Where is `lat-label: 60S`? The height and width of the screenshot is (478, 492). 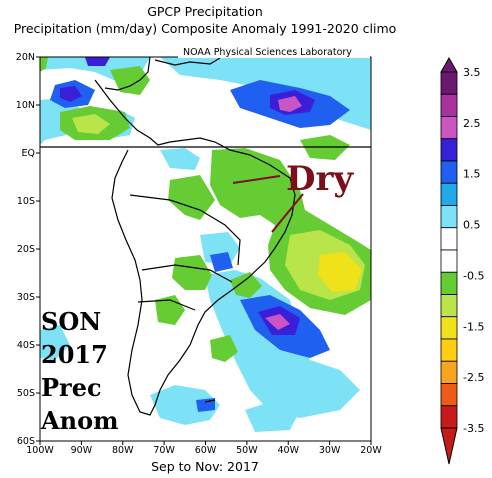 lat-label: 60S is located at coordinates (26, 441).